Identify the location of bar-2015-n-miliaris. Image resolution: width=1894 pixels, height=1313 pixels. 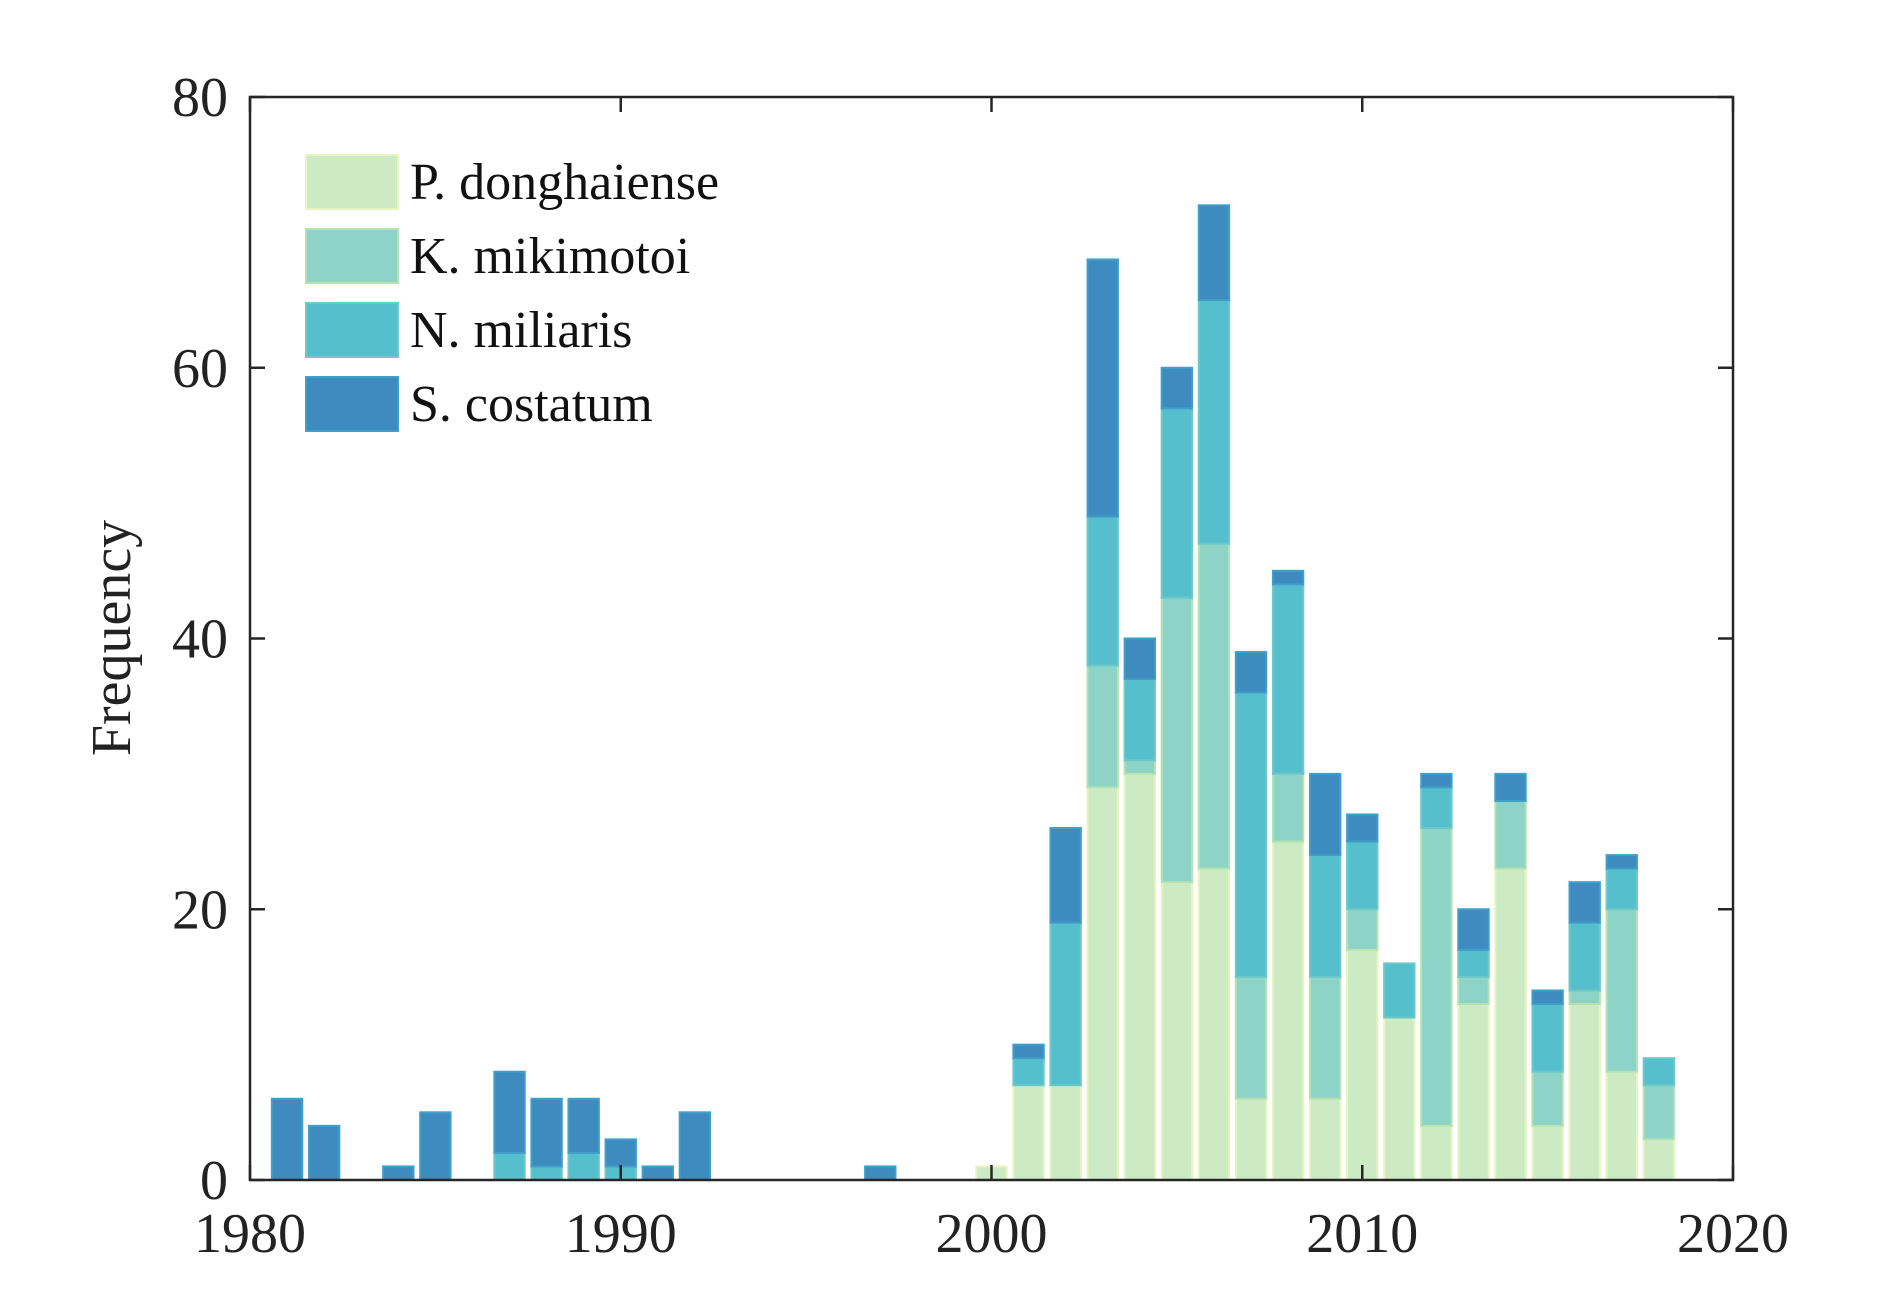
(1547, 1038).